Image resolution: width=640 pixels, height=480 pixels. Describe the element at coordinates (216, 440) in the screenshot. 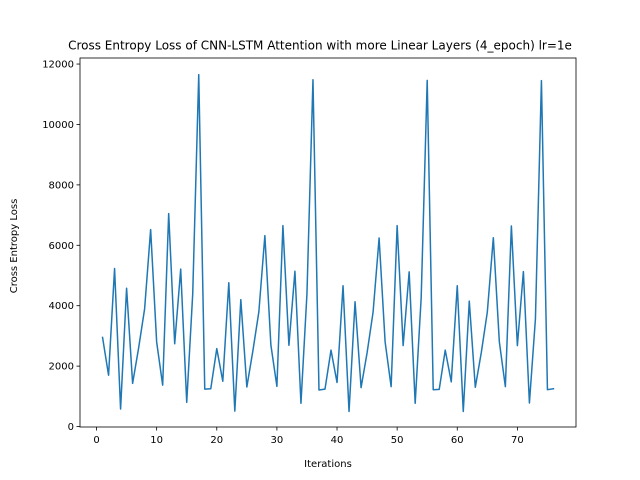

I see `x-tick-label: 20` at that location.